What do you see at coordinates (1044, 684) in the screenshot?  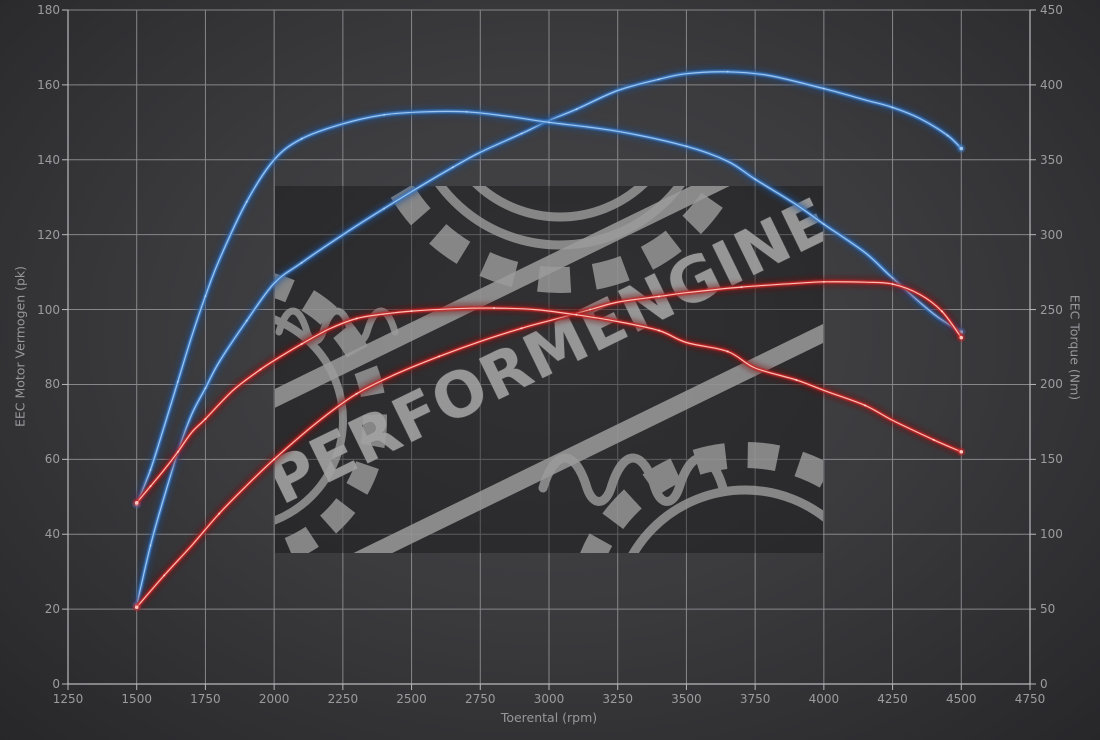 I see `y-right-tick-label: 0` at bounding box center [1044, 684].